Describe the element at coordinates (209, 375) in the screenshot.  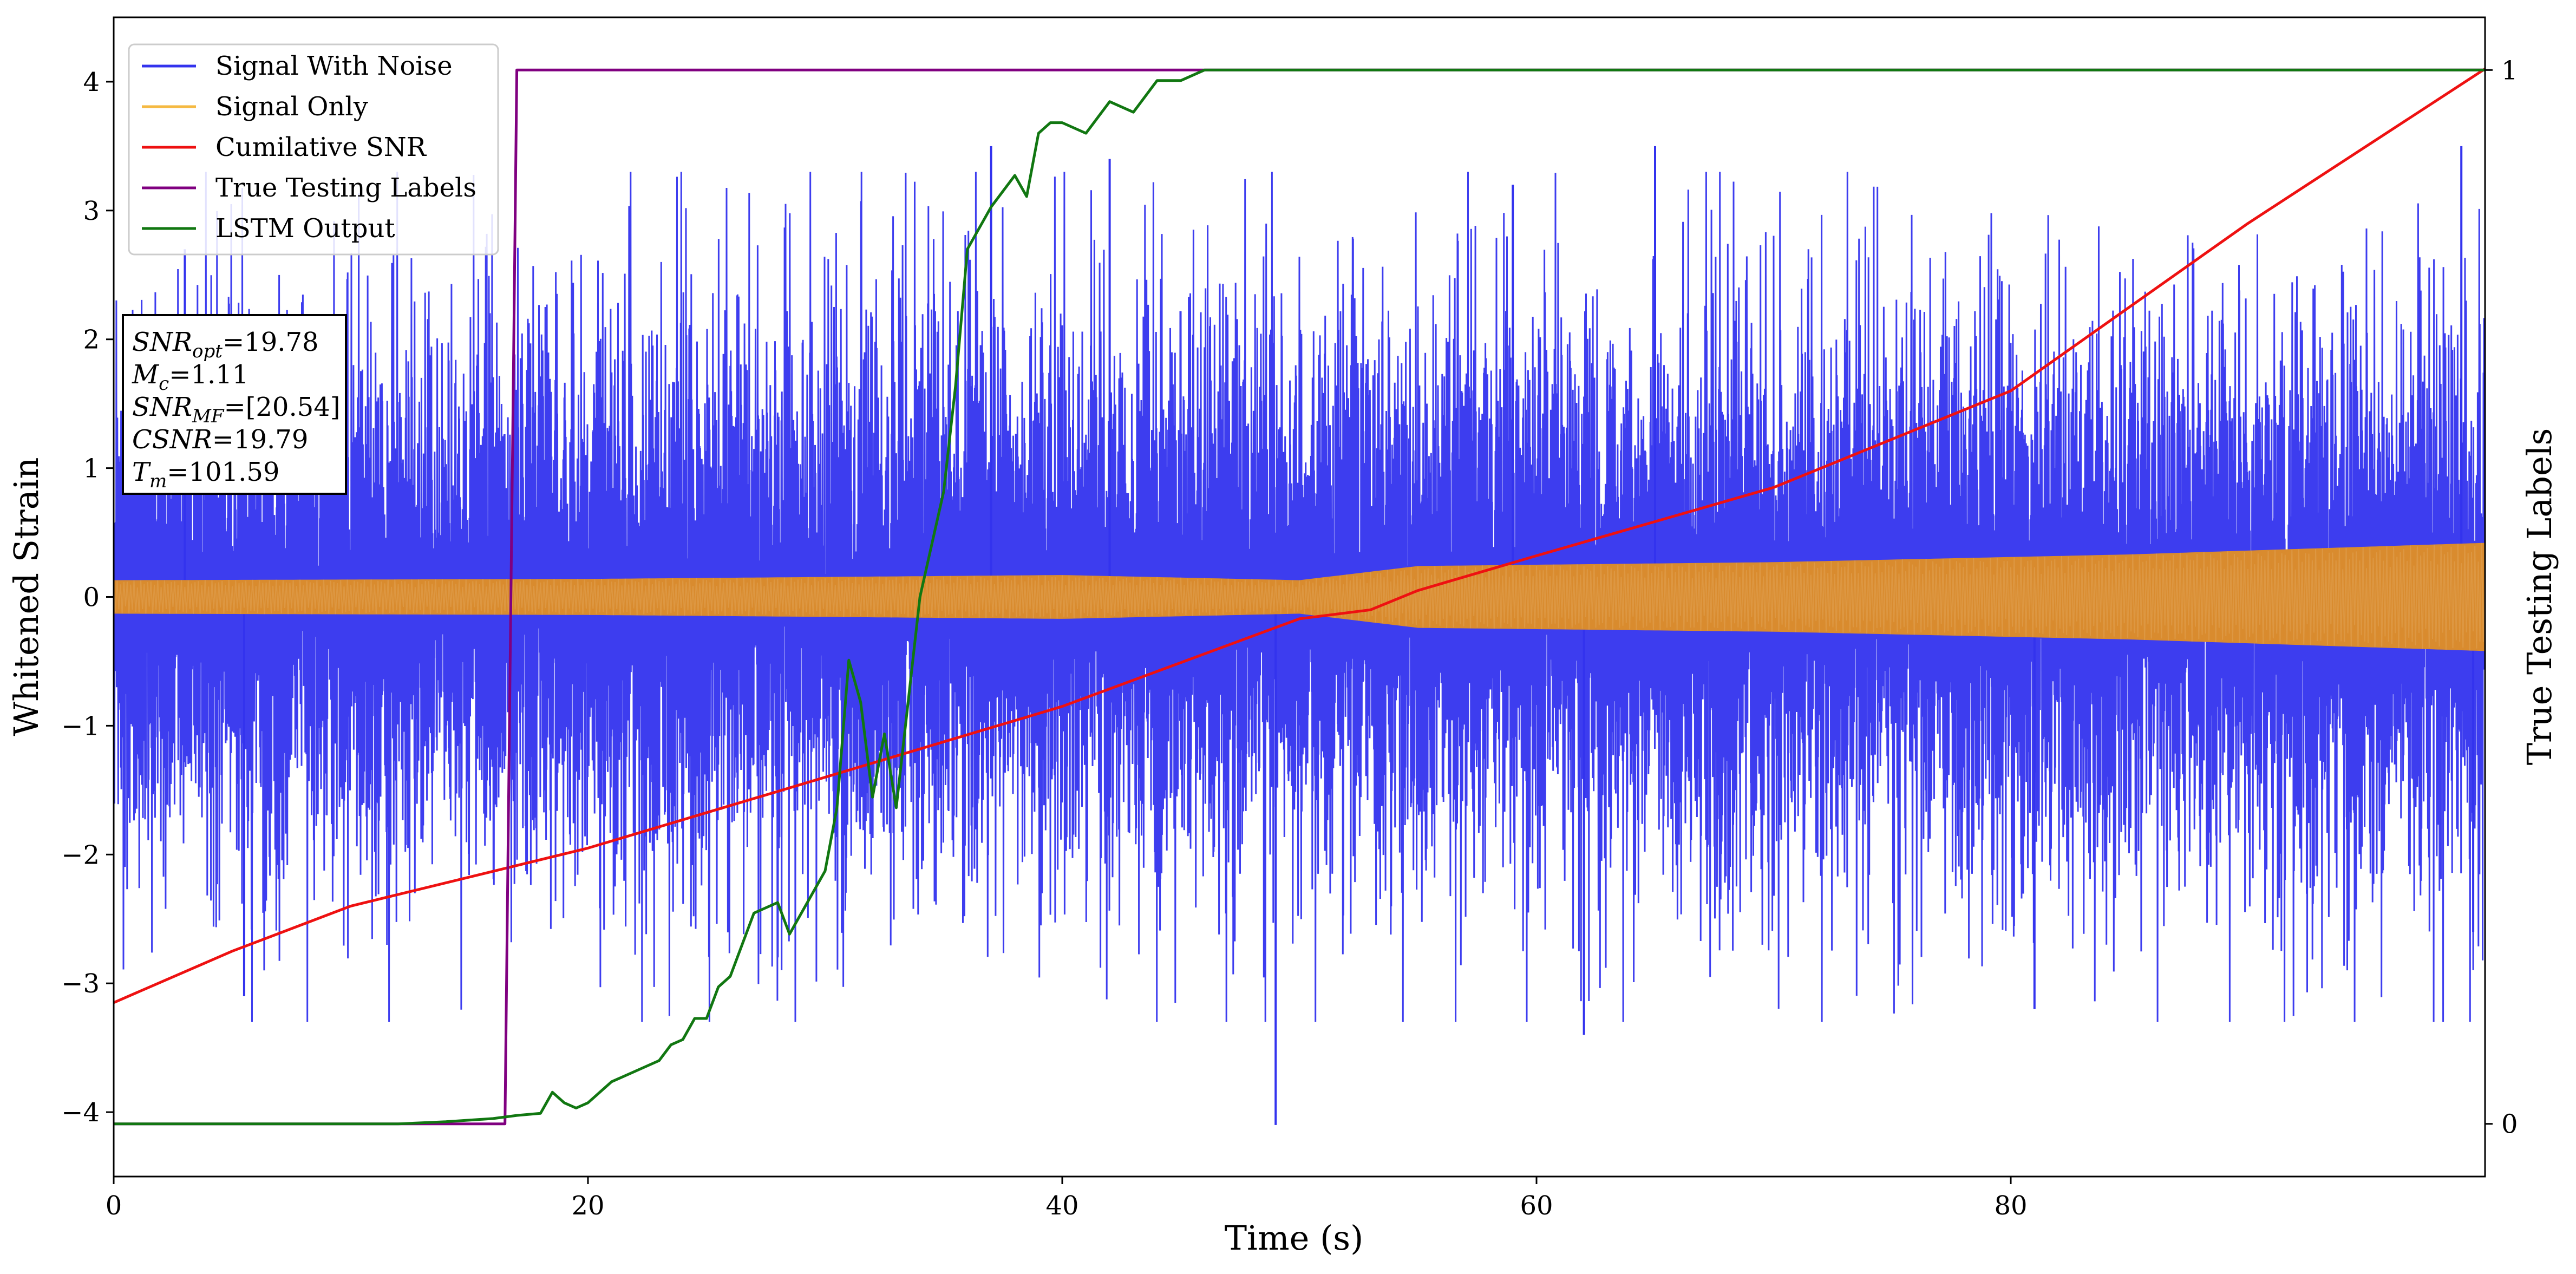
I see `stat-value: =1.11` at that location.